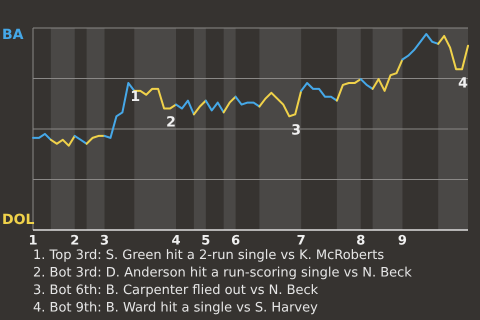 Image resolution: width=480 pixels, height=320 pixels. I want to click on text: DOL, so click(18, 220).